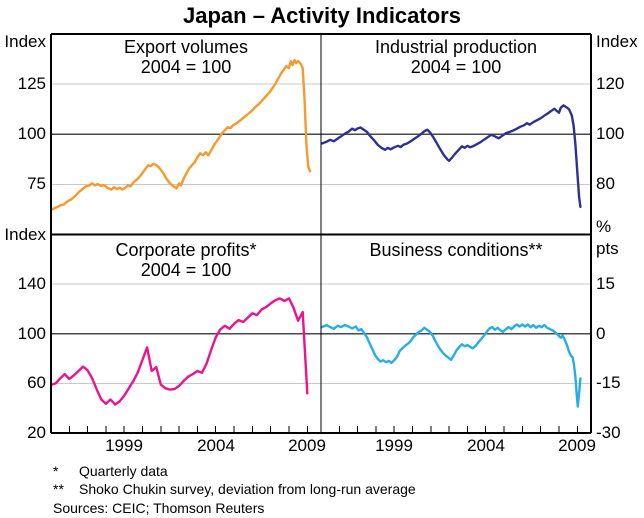  I want to click on footnote-text: Quarterly data, so click(123, 471).